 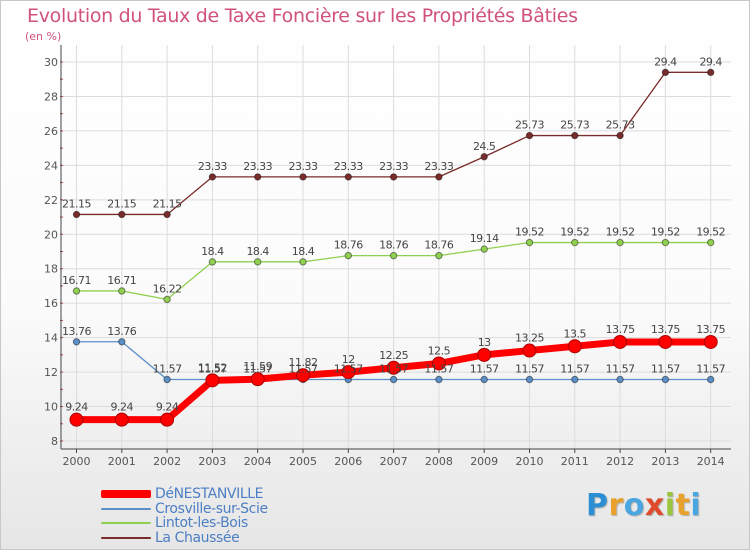 I want to click on logo-letter: t, so click(x=683, y=505).